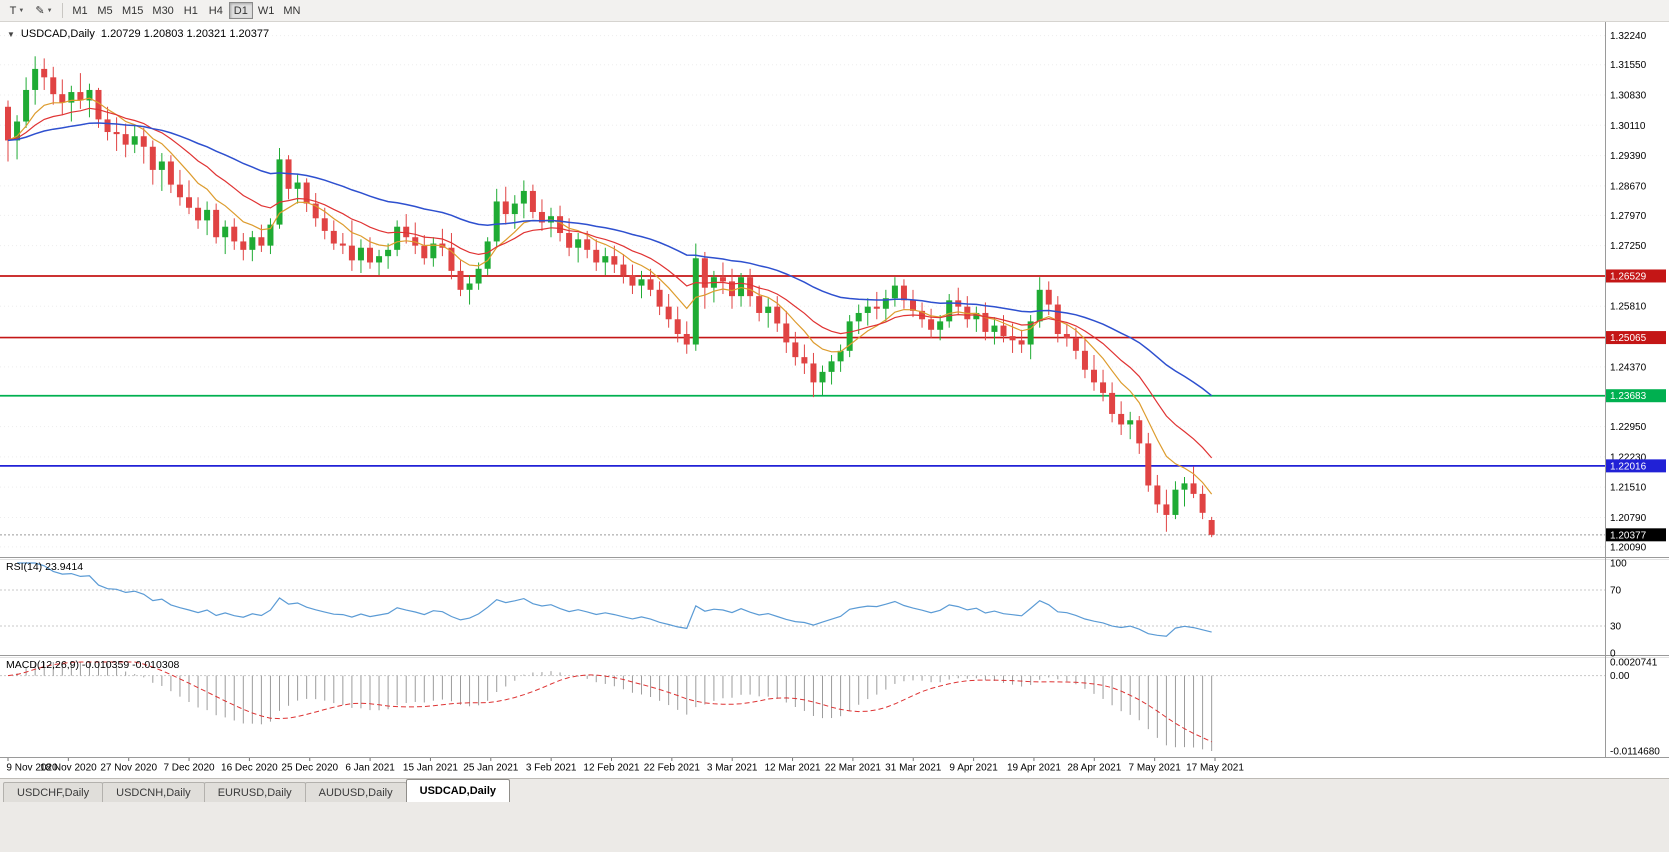 The width and height of the screenshot is (1669, 852). Describe the element at coordinates (1628, 126) in the screenshot. I see `svg-text: 1.30110` at that location.